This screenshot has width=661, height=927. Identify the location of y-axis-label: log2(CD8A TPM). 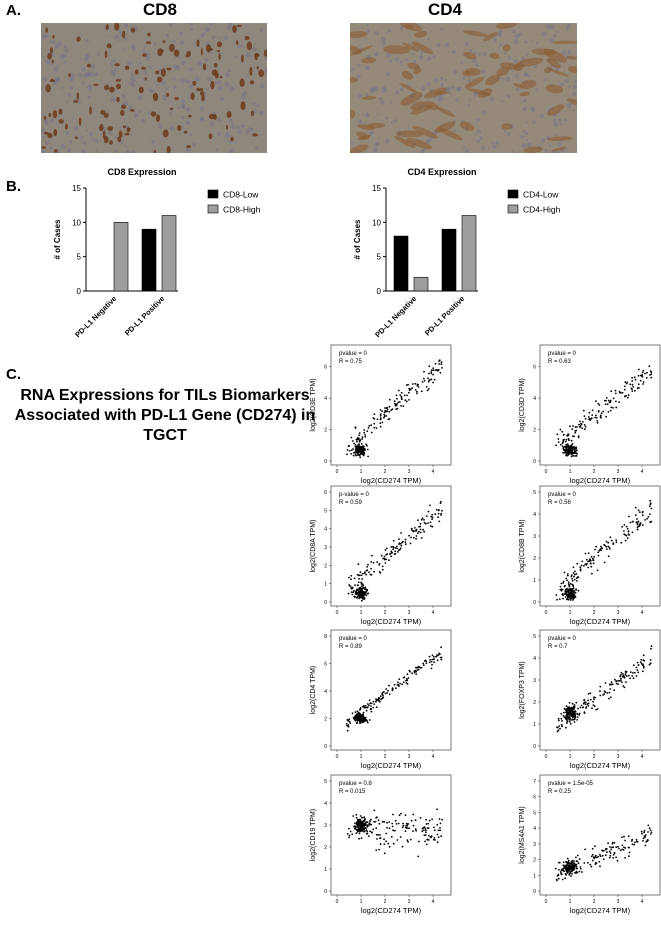
(313, 546).